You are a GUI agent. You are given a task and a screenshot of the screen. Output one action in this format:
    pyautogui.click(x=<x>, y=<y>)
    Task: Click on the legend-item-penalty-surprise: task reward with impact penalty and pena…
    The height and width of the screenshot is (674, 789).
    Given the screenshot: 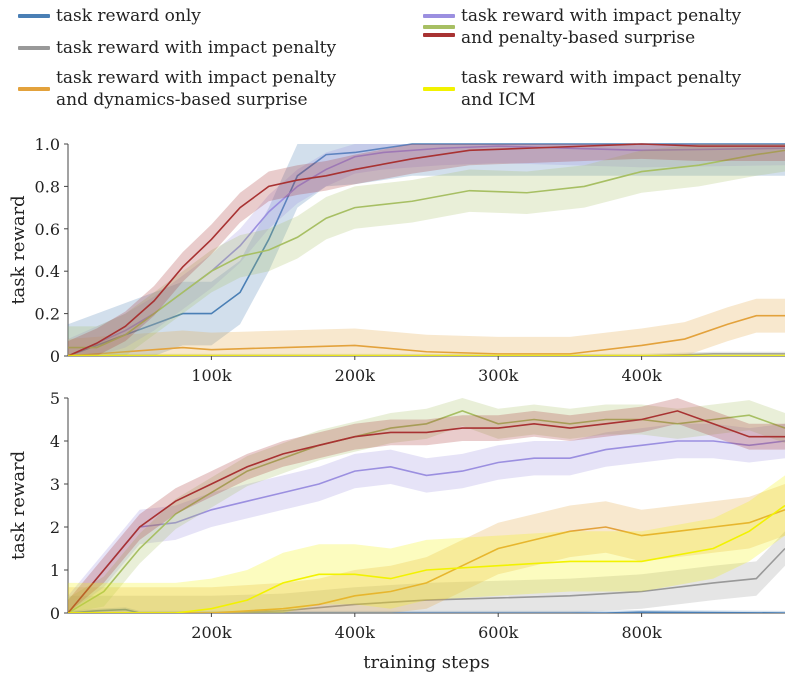 What is the action you would take?
    pyautogui.click(x=578, y=27)
    